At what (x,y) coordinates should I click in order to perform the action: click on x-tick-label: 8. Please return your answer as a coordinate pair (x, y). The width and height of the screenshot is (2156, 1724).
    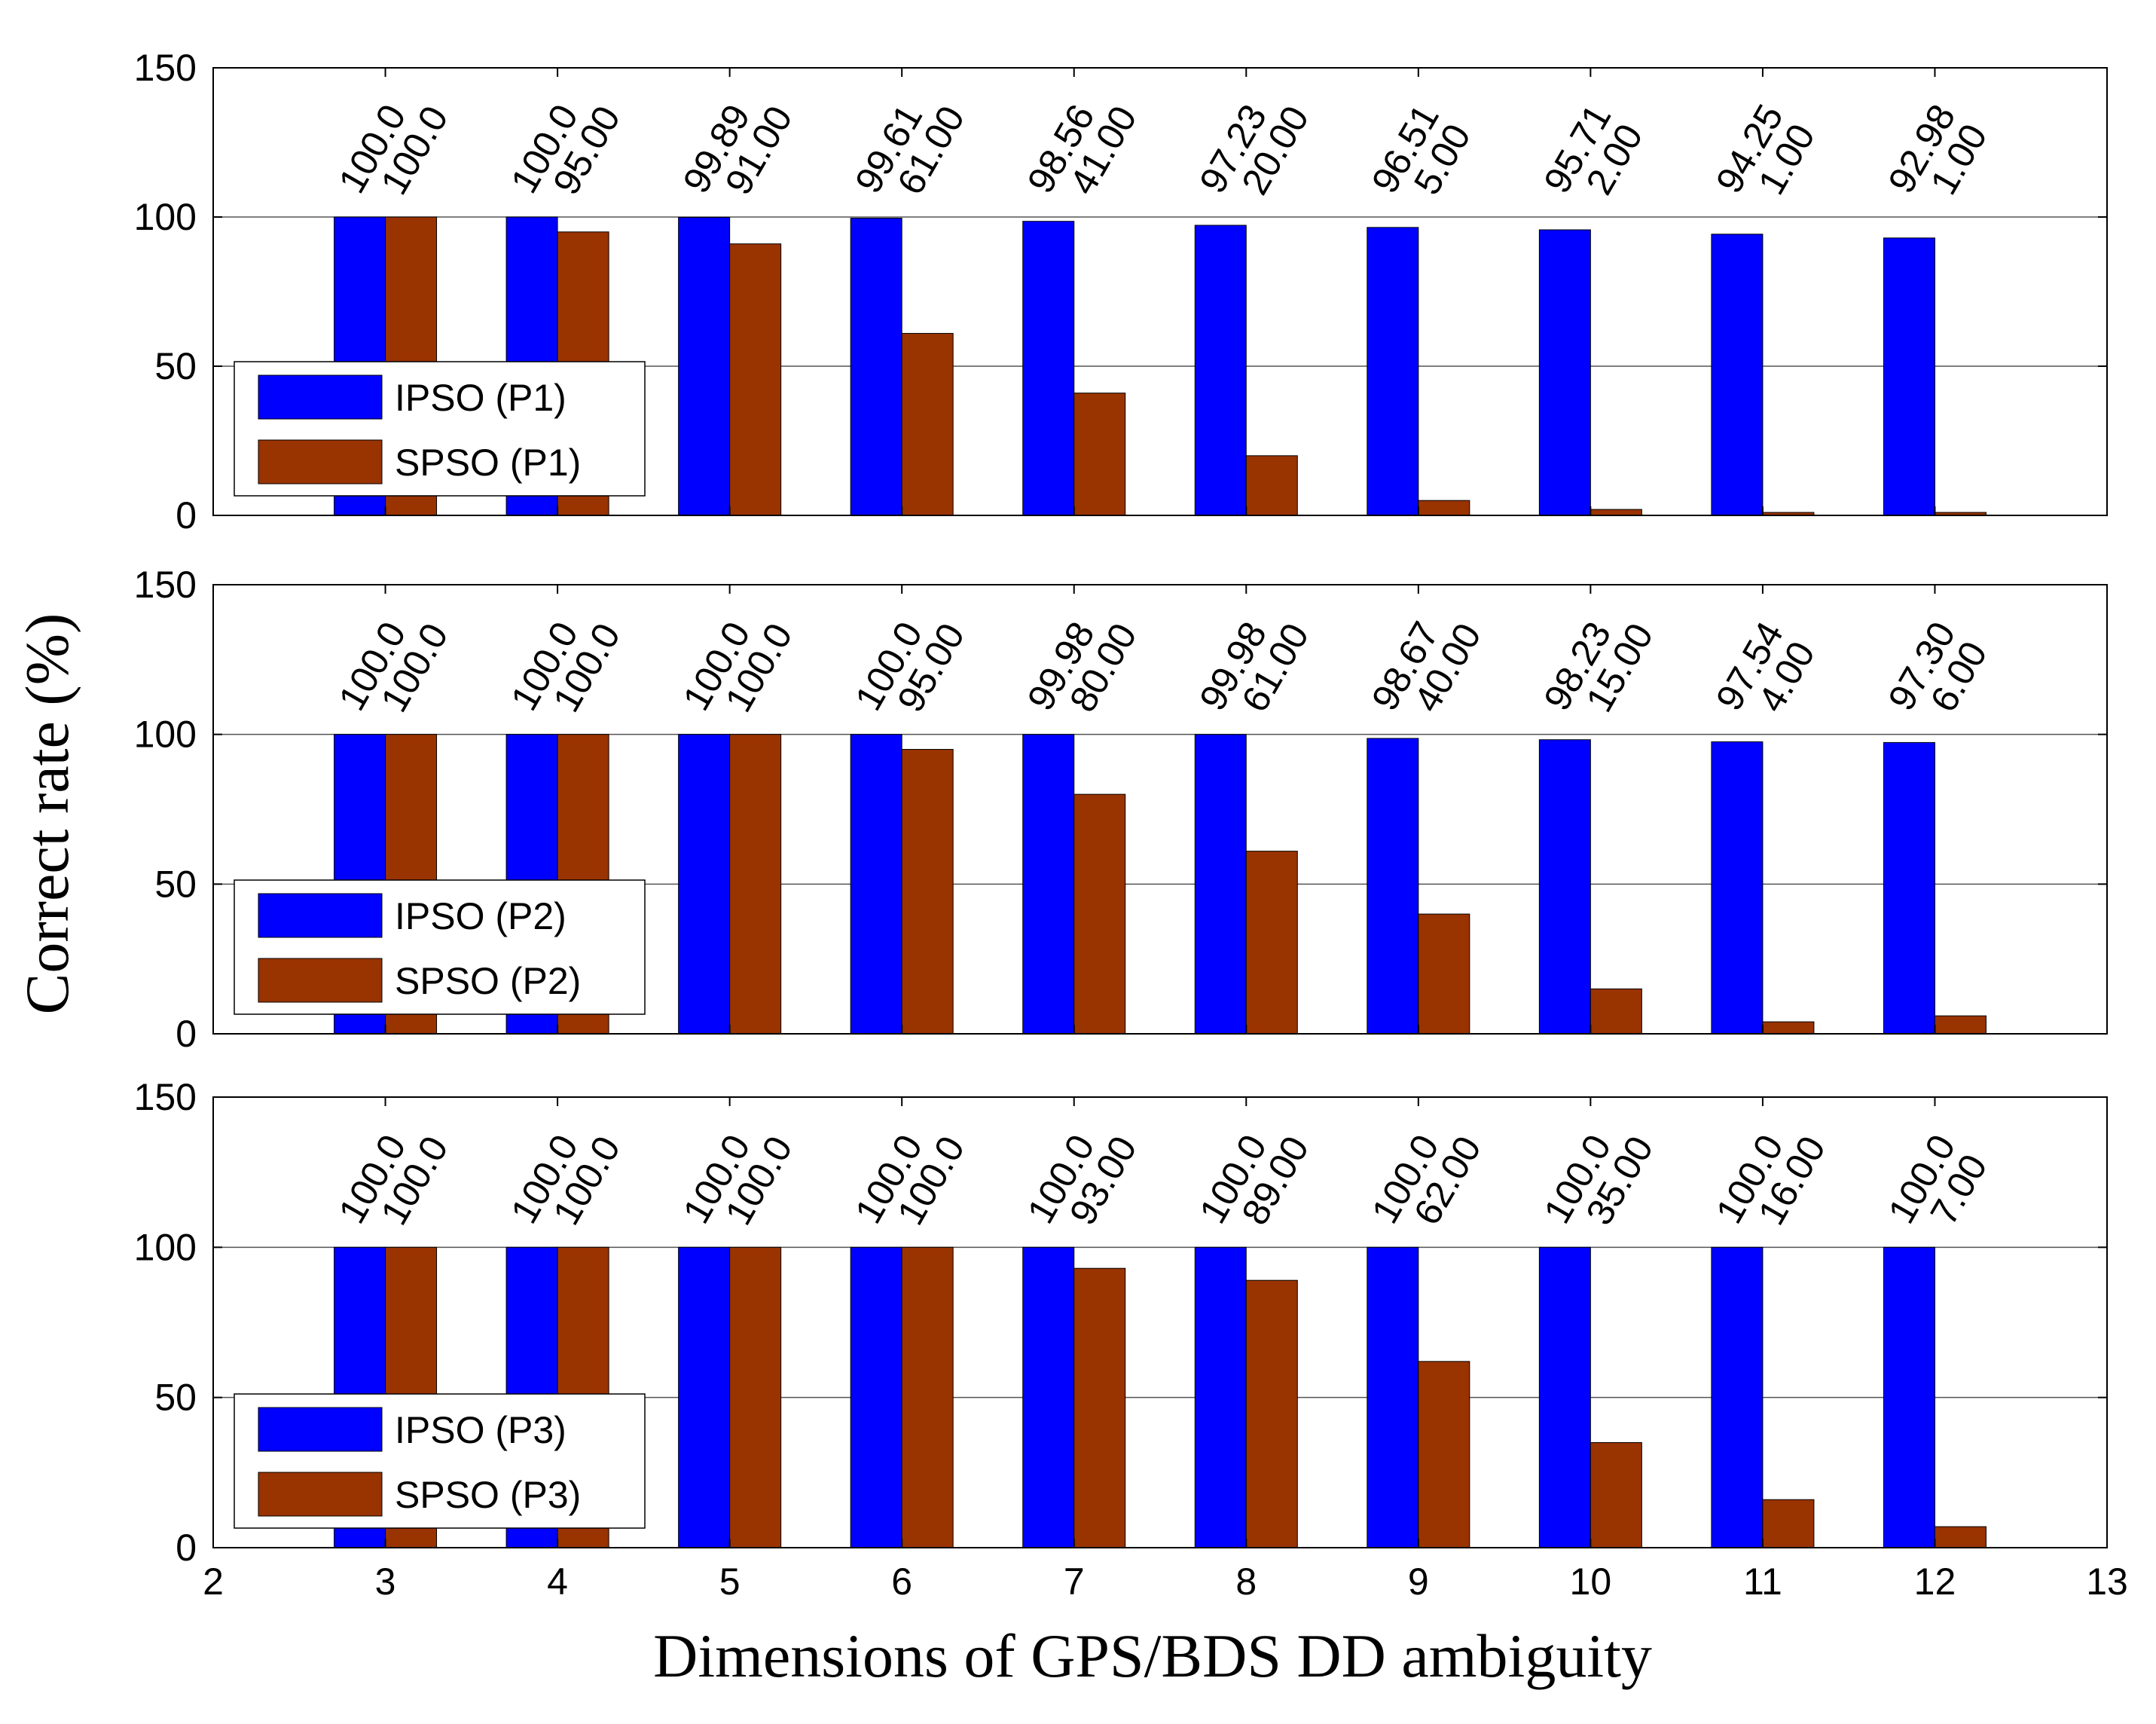
    Looking at the image, I should click on (1246, 1581).